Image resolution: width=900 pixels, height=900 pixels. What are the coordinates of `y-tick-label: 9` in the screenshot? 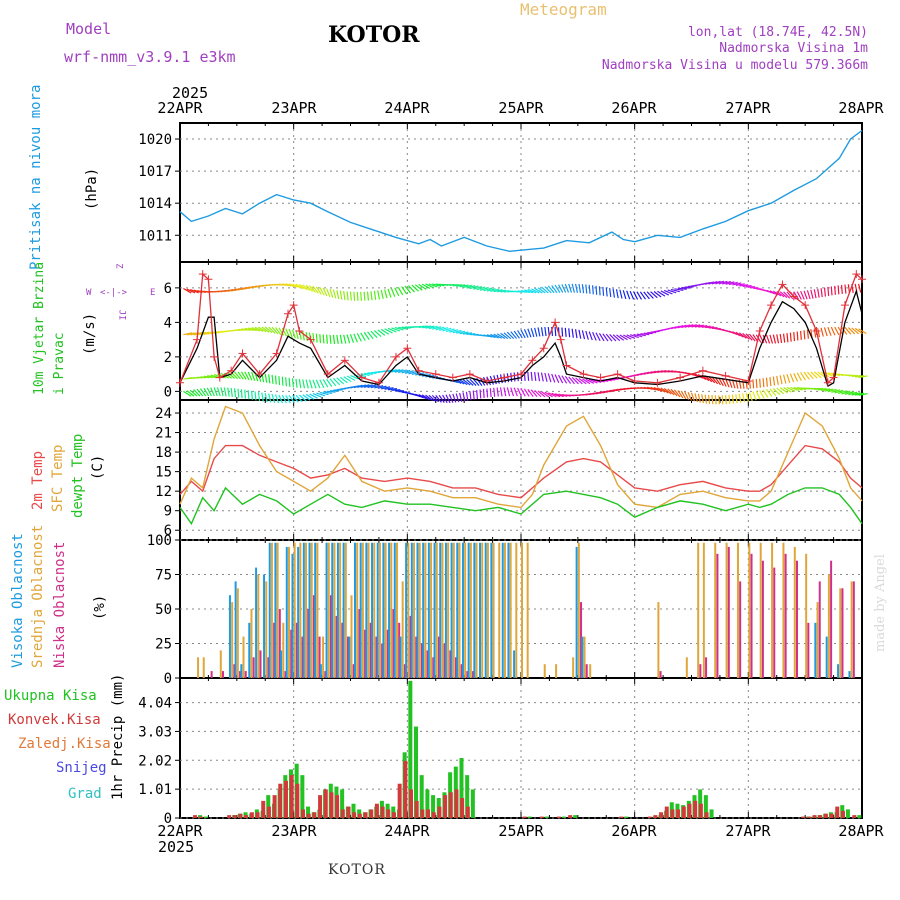 It's located at (168, 512).